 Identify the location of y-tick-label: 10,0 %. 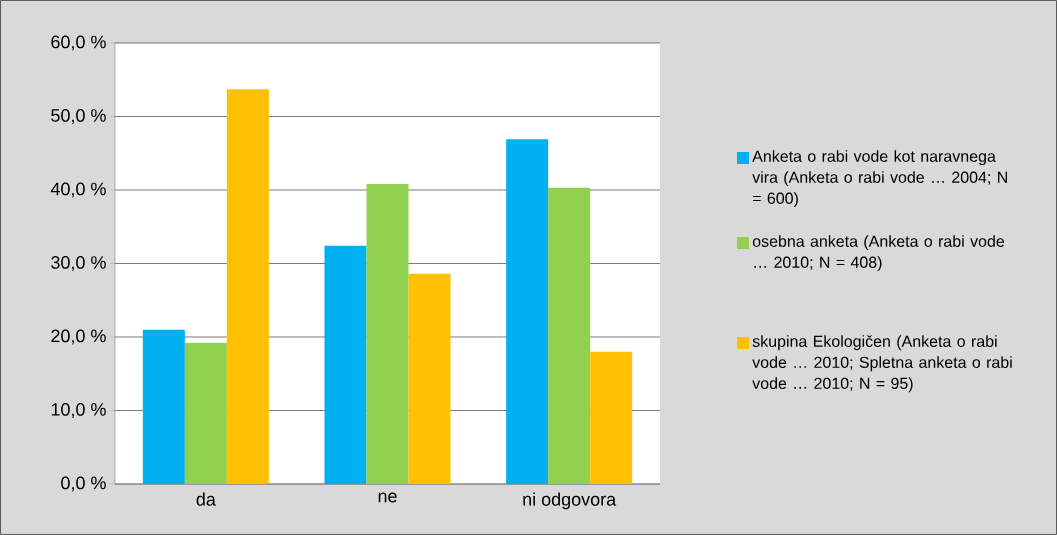
(78, 410).